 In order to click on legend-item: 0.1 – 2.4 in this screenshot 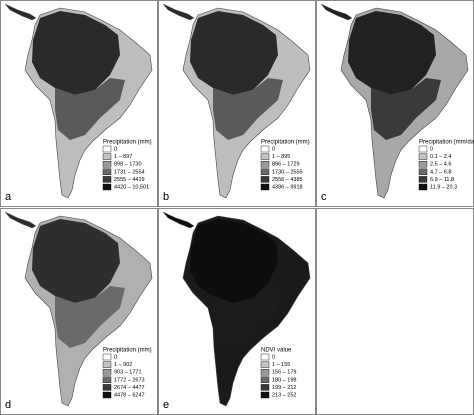, I will do `click(440, 157)`.